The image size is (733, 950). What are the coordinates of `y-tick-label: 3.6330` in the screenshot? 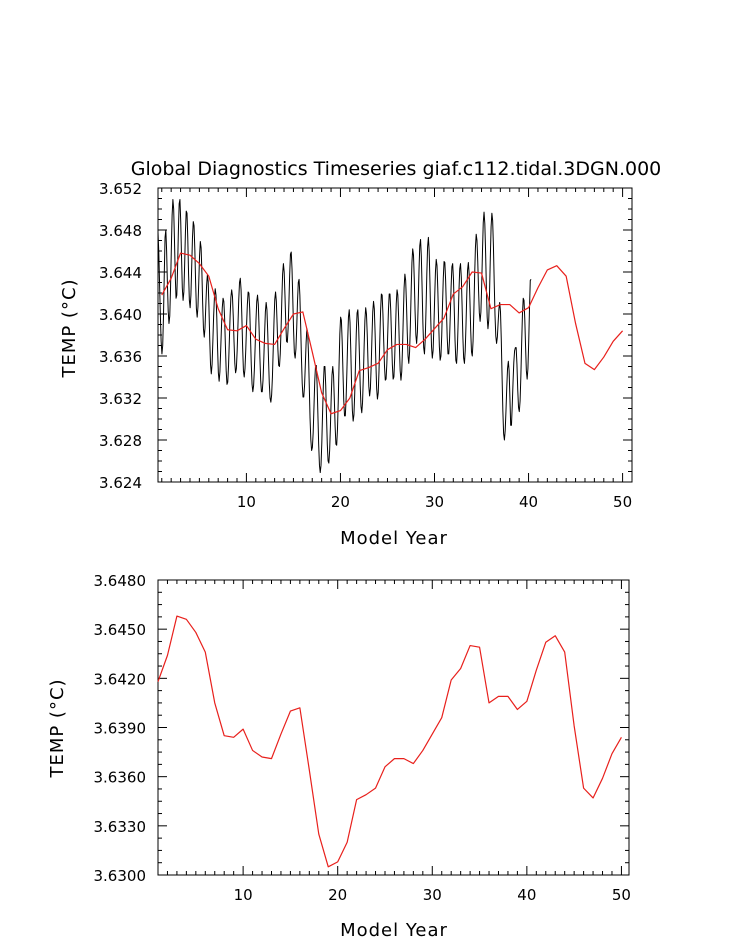 It's located at (120, 827).